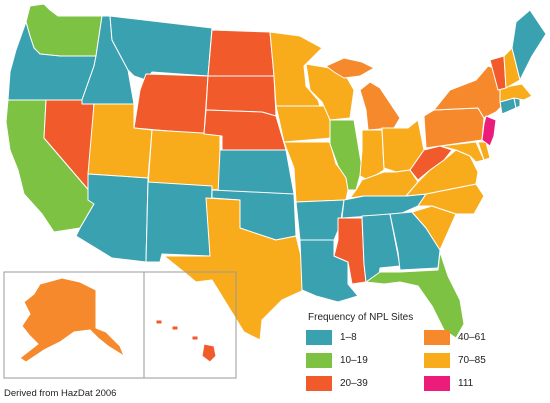 The height and width of the screenshot is (403, 550). What do you see at coordinates (350, 68) in the screenshot?
I see `state-michigan-upper` at bounding box center [350, 68].